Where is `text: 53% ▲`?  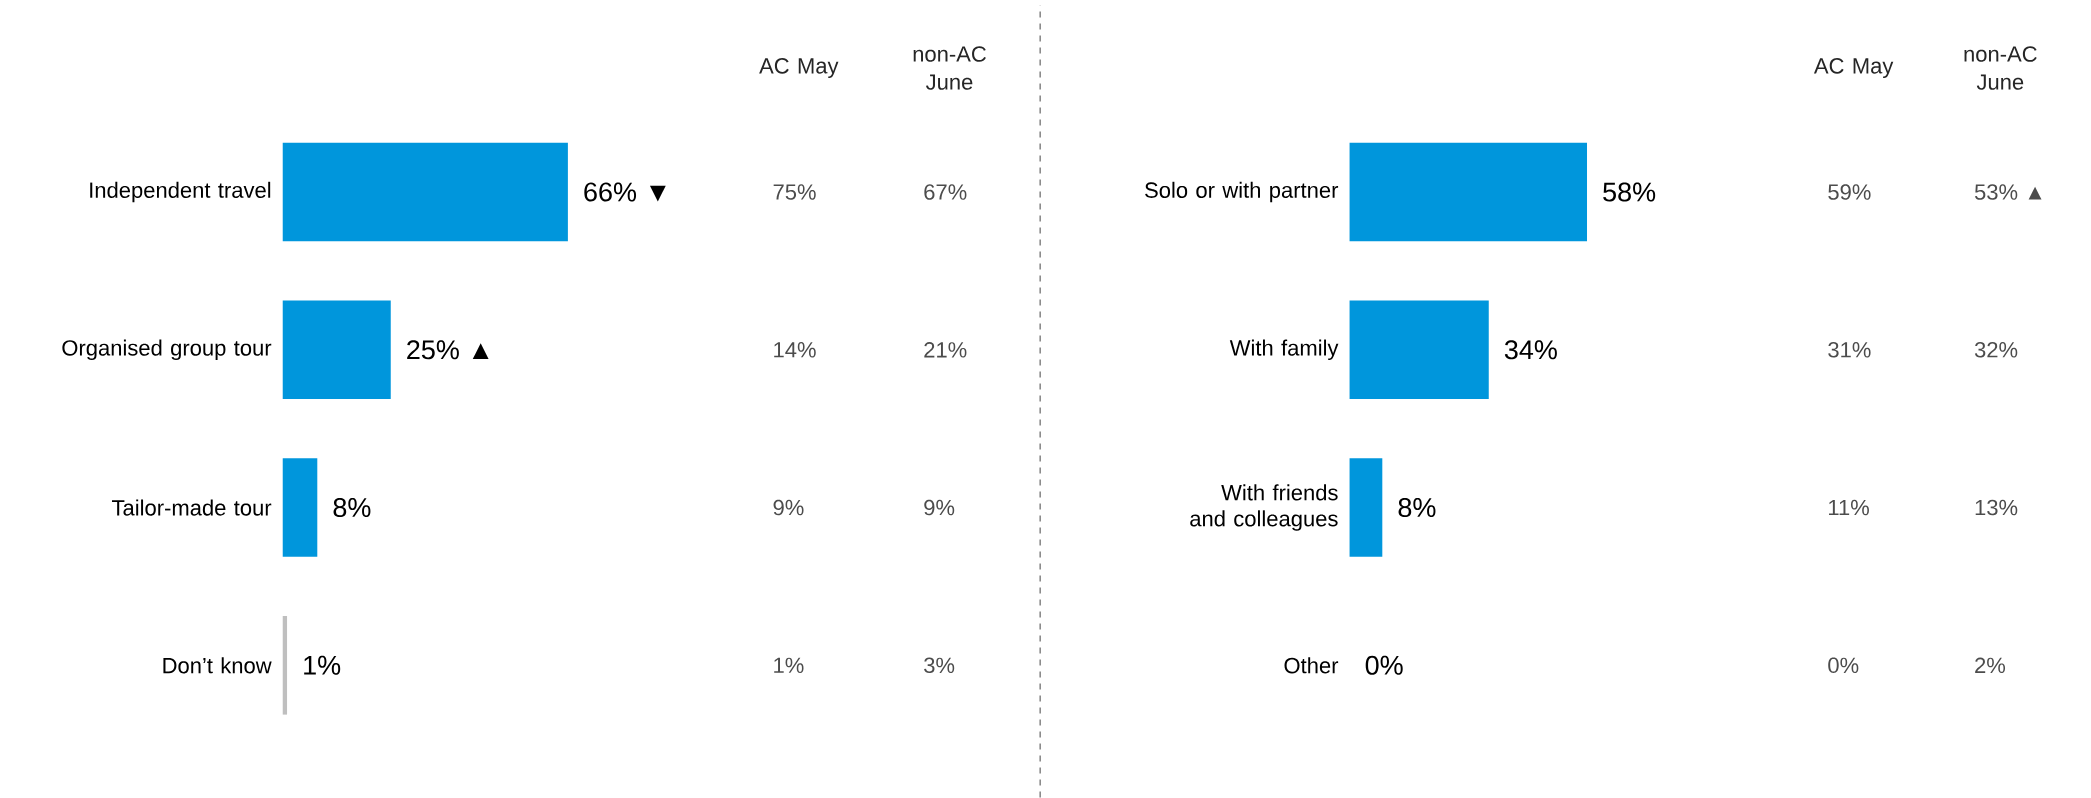
text: 53% ▲ is located at coordinates (2008, 192).